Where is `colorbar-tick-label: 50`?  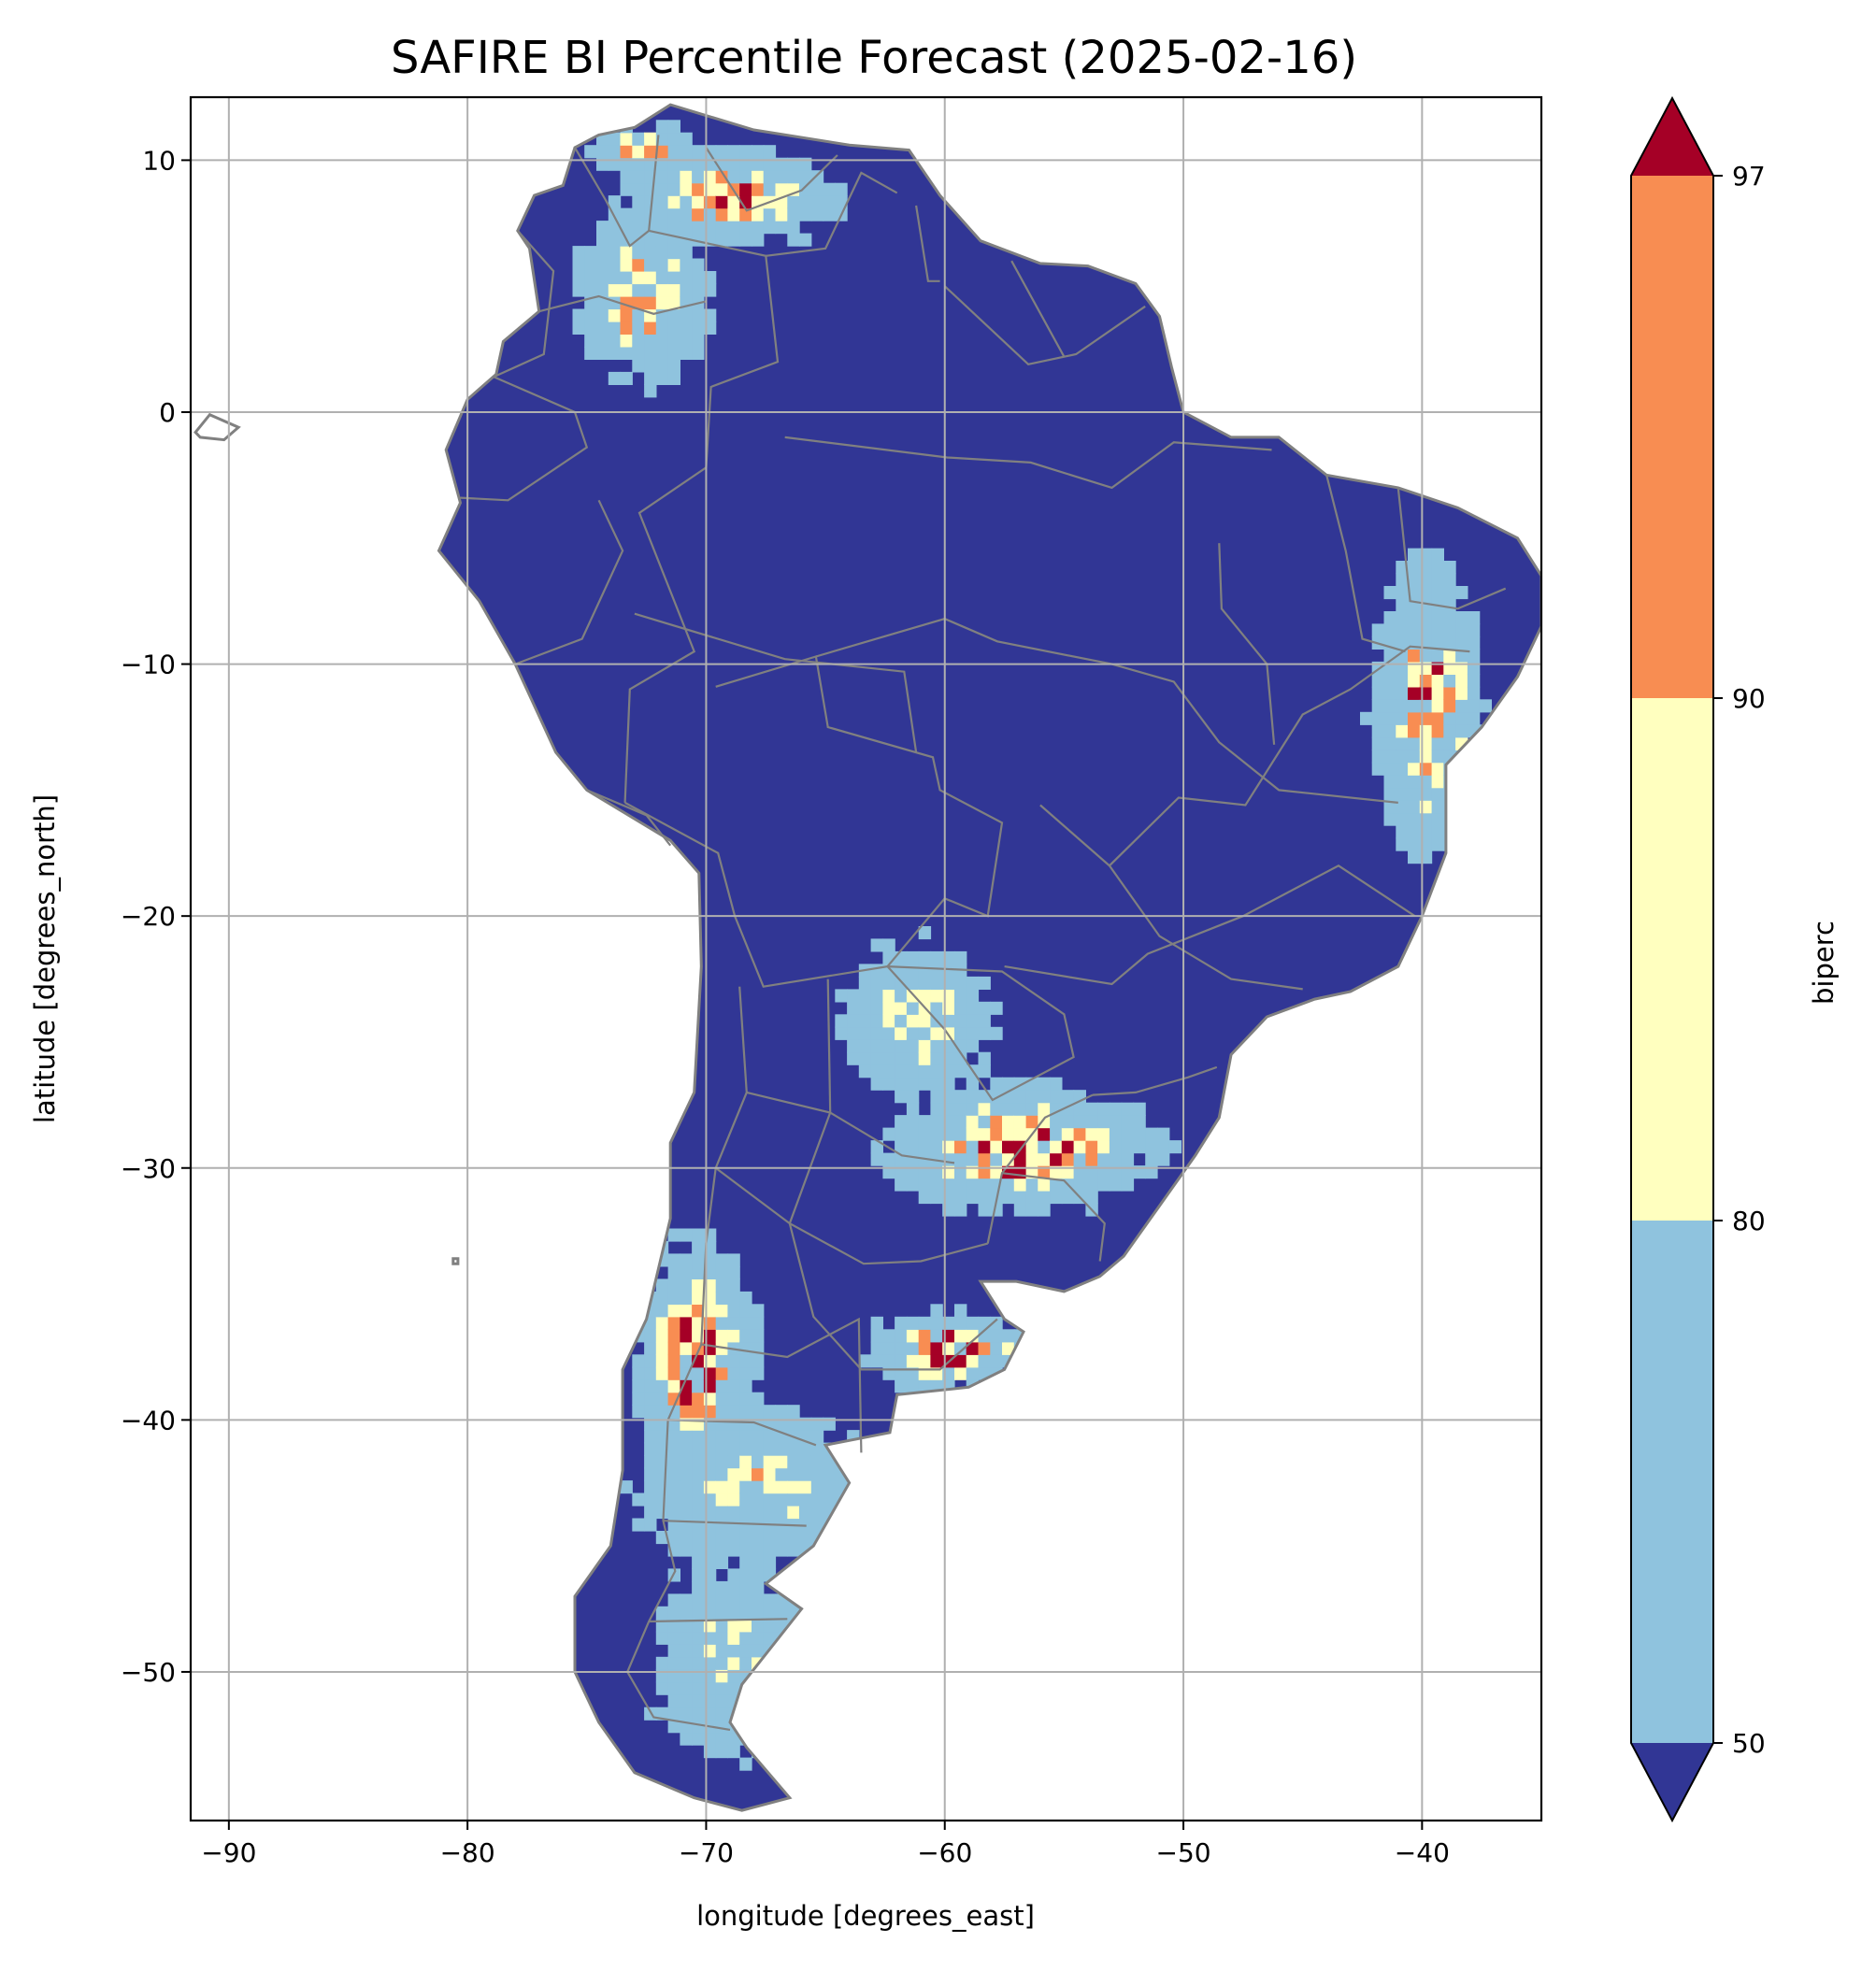
colorbar-tick-label: 50 is located at coordinates (1749, 1743).